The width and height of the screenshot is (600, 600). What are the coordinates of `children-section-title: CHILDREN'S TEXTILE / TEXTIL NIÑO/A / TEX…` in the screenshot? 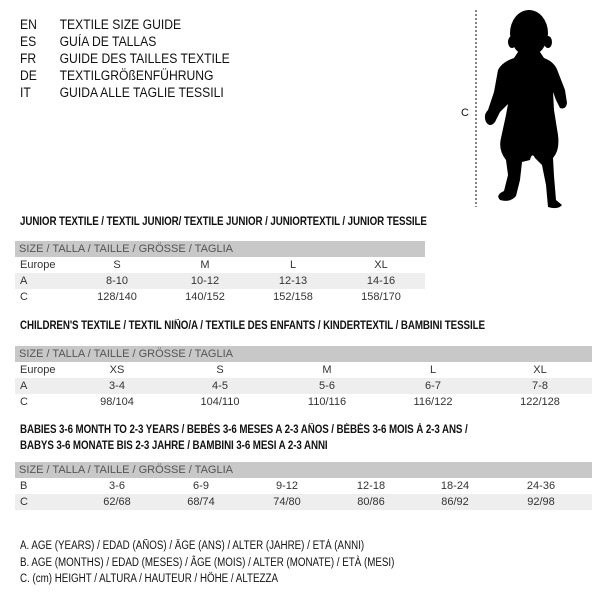 It's located at (252, 326).